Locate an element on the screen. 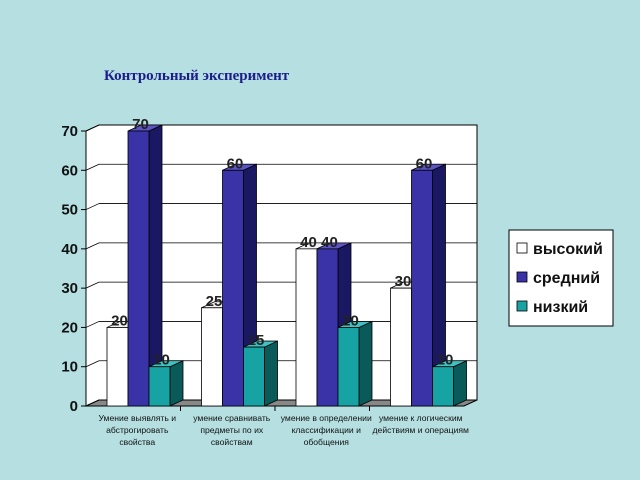  y-tick-label: 10 is located at coordinates (69, 367).